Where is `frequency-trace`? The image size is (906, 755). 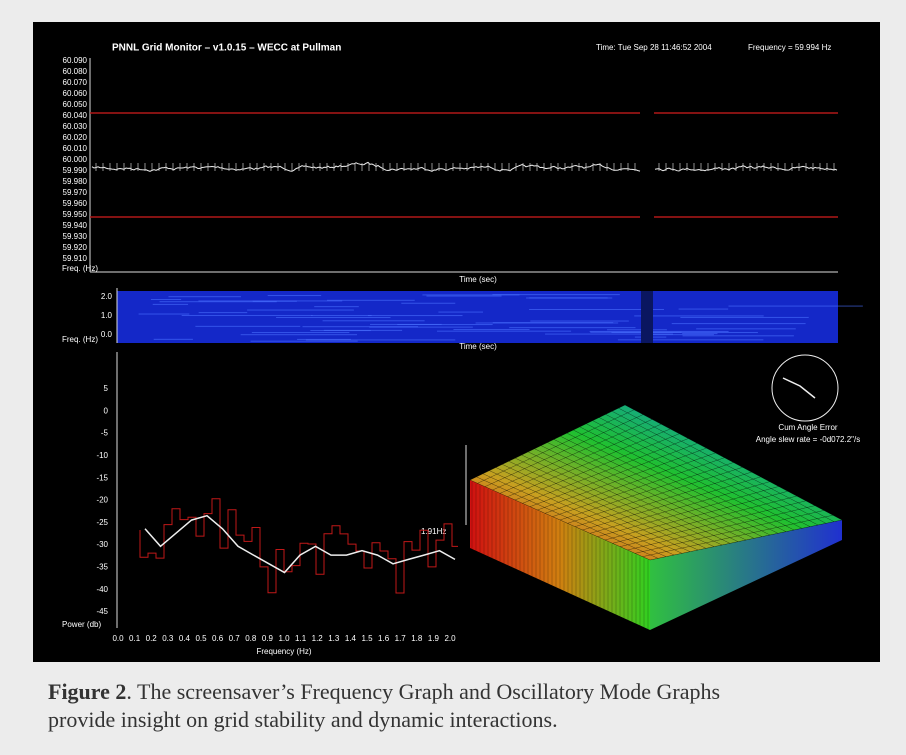
frequency-trace is located at coordinates (746, 168).